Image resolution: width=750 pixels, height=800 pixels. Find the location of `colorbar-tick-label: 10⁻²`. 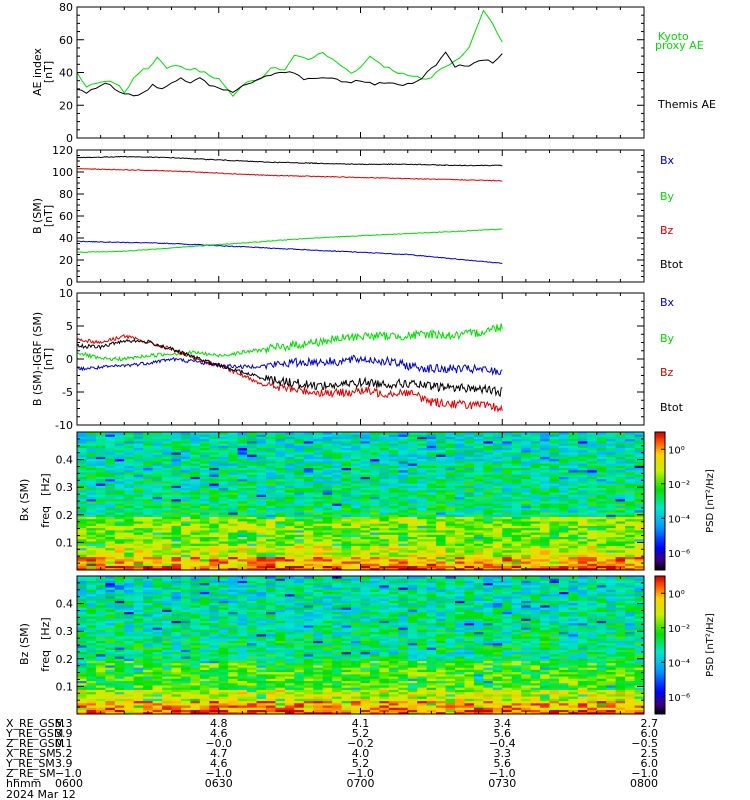

colorbar-tick-label: 10⁻² is located at coordinates (679, 485).